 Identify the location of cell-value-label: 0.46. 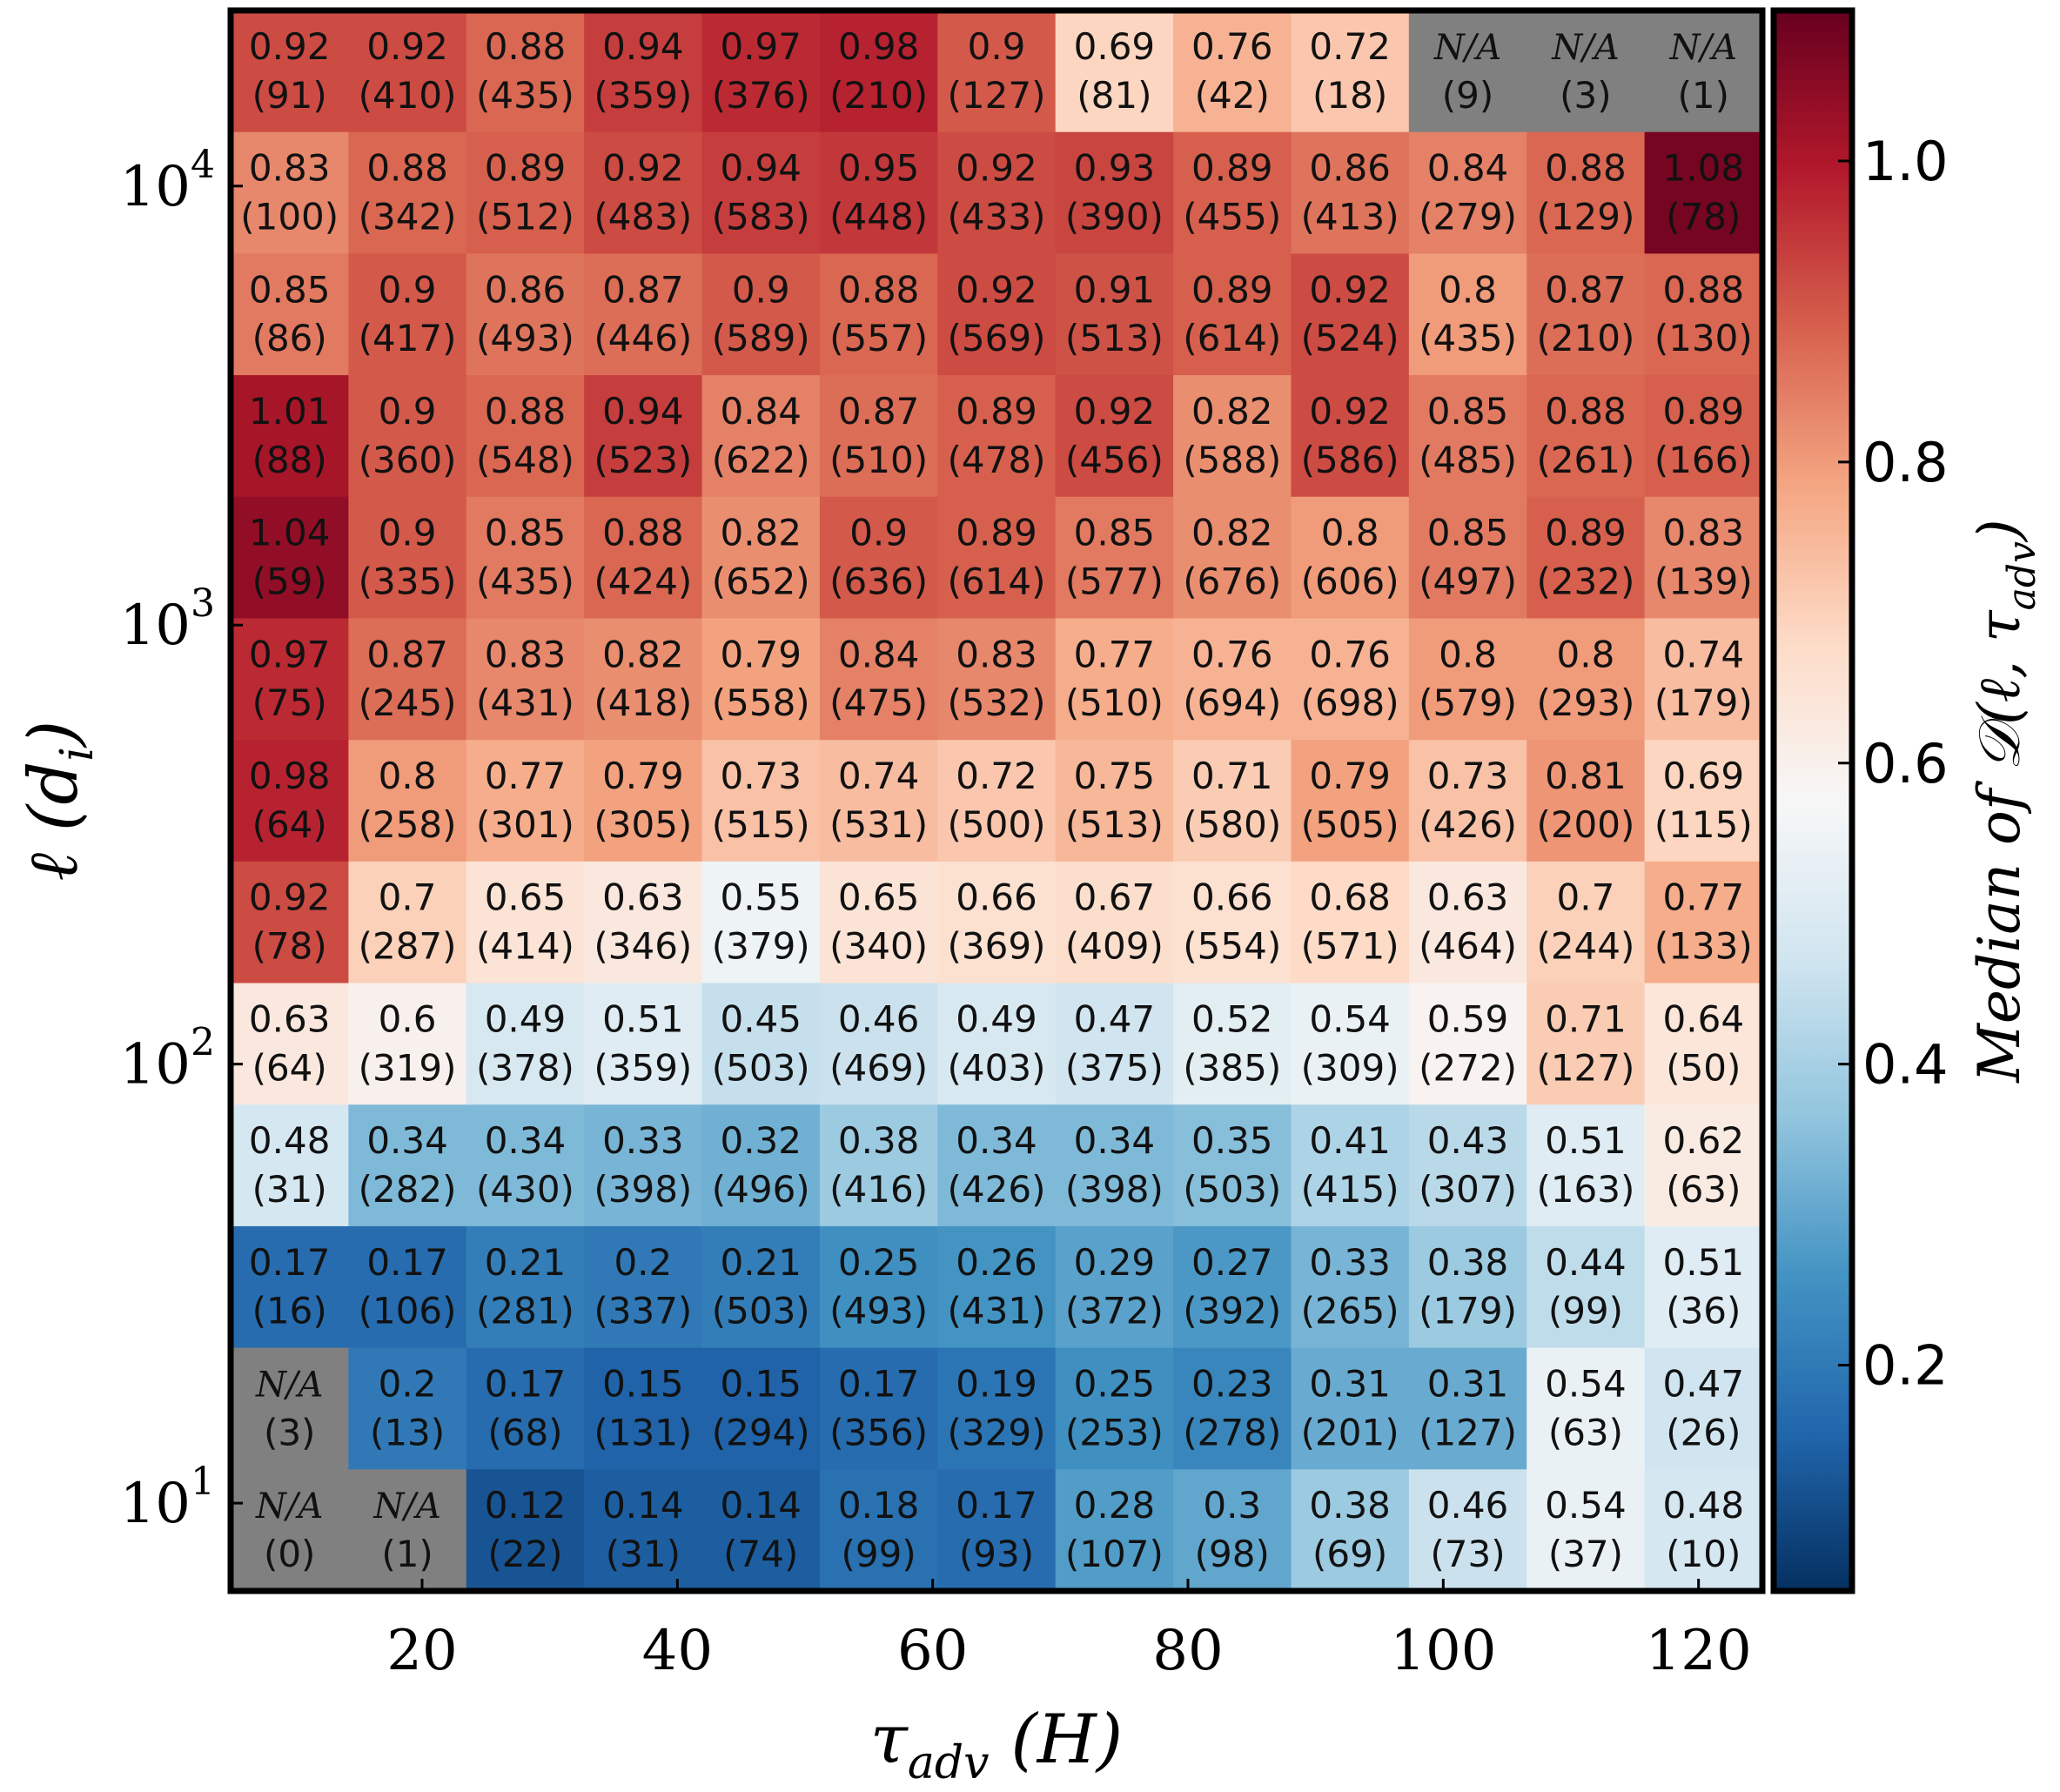
(1468, 1505).